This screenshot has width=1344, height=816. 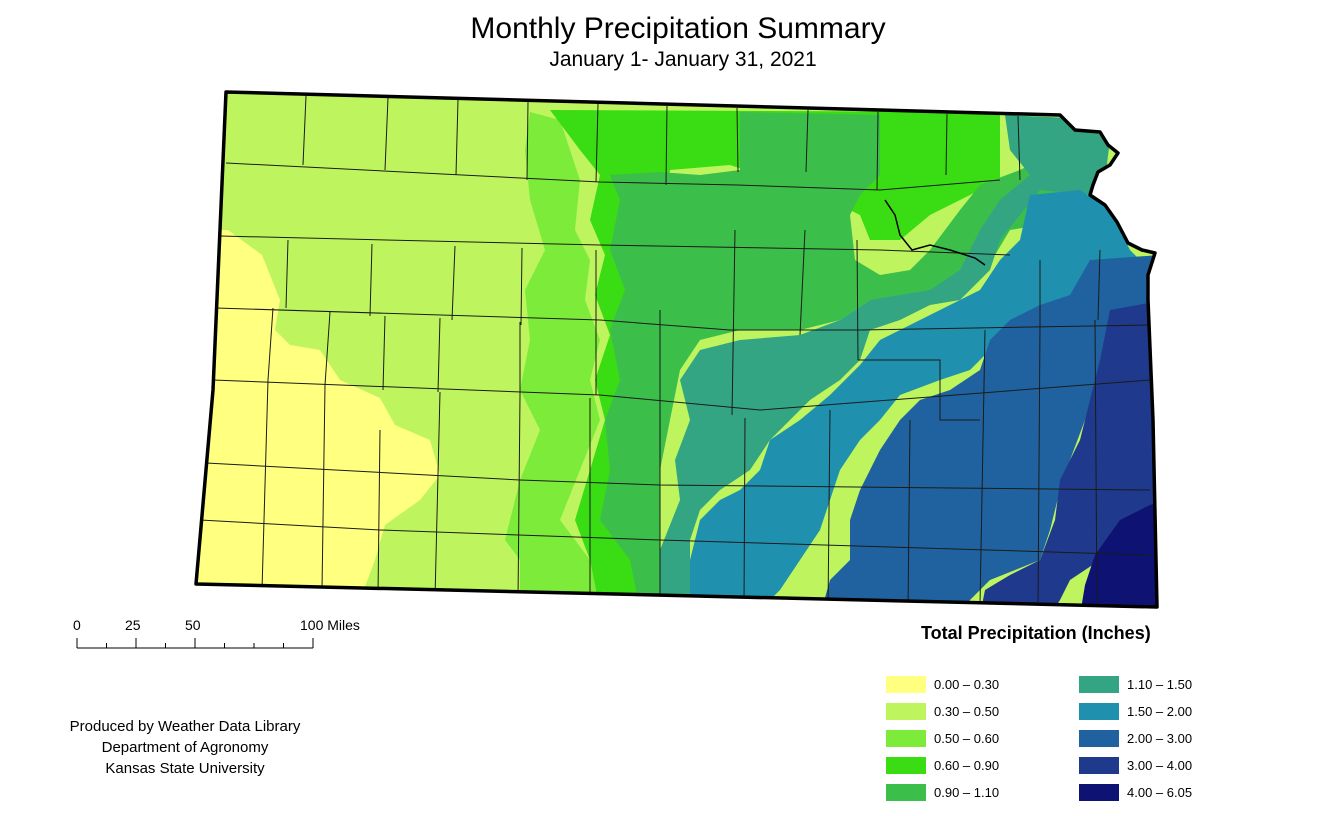 I want to click on legend-item: 0.00 – 0.30, so click(x=942, y=684).